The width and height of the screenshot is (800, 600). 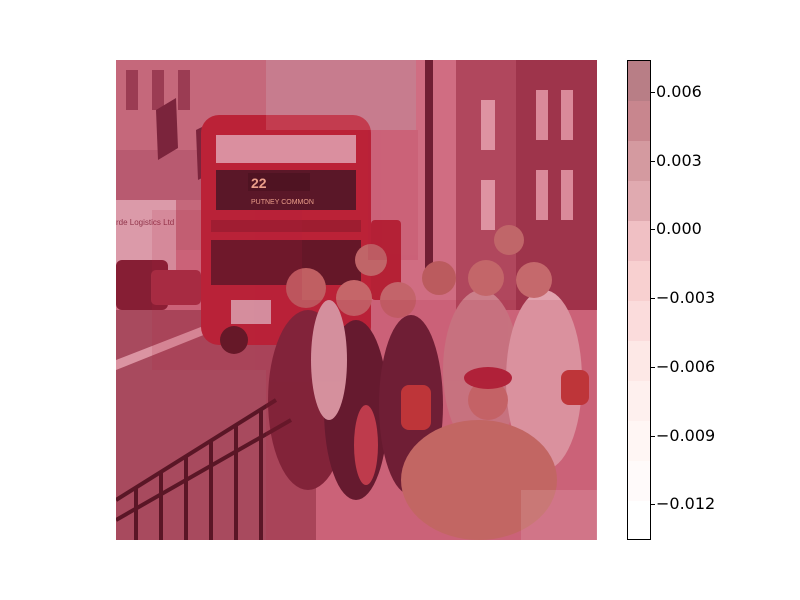 I want to click on flag-icon, so click(x=167, y=129).